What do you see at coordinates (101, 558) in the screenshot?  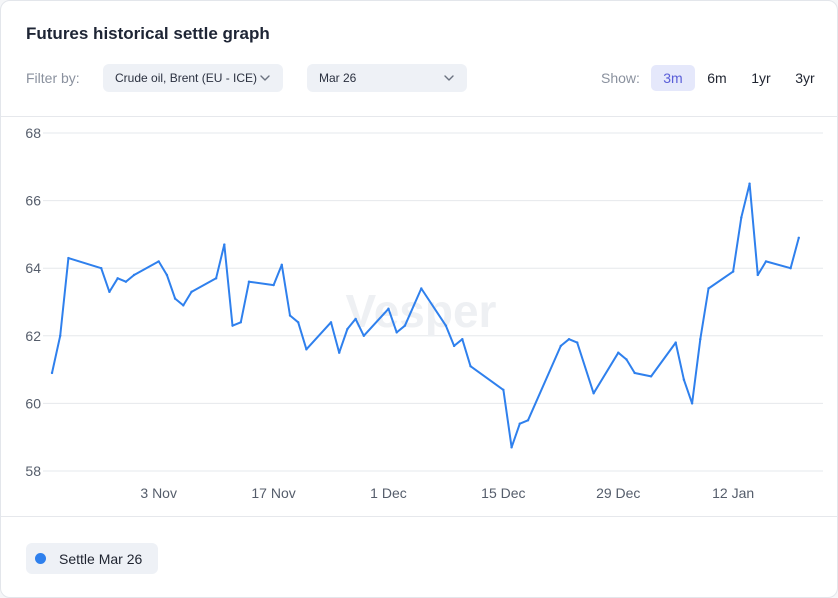 I see `legend-label: Settle Mar 26` at bounding box center [101, 558].